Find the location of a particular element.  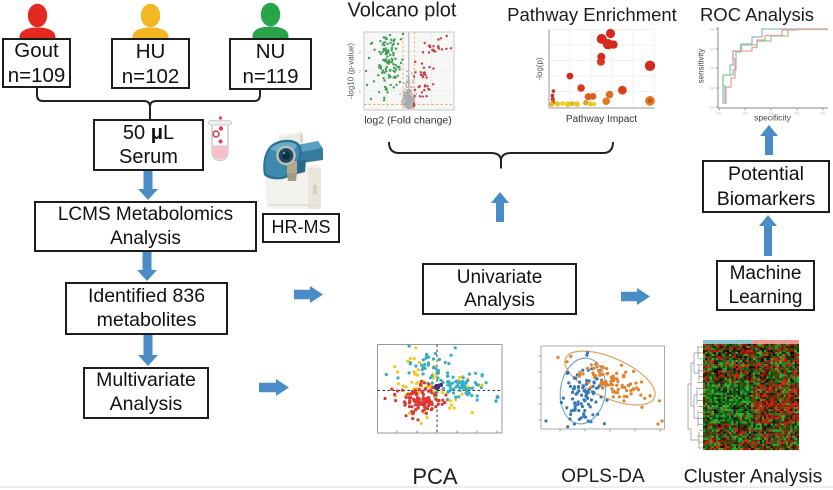

svg-text: -log(p) is located at coordinates (540, 68).